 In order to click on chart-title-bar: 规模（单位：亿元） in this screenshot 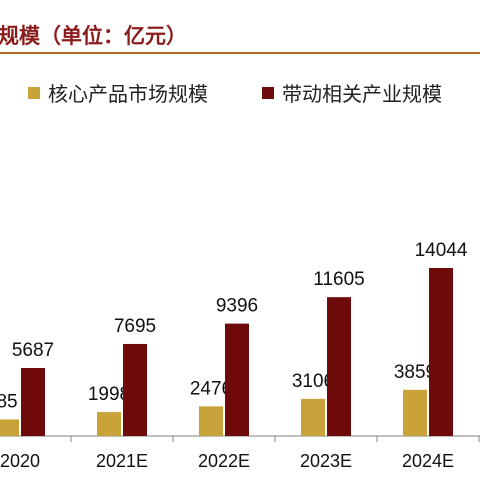, I will do `click(240, 28)`.